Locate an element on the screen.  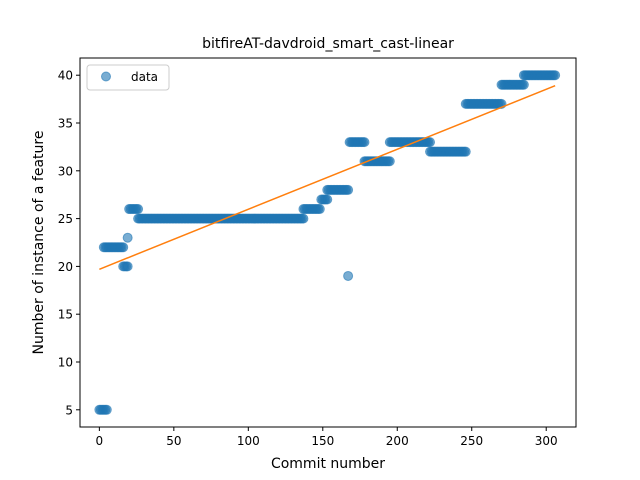
x-axis: 0 50 100 150 200 250 300 is located at coordinates (327, 437).